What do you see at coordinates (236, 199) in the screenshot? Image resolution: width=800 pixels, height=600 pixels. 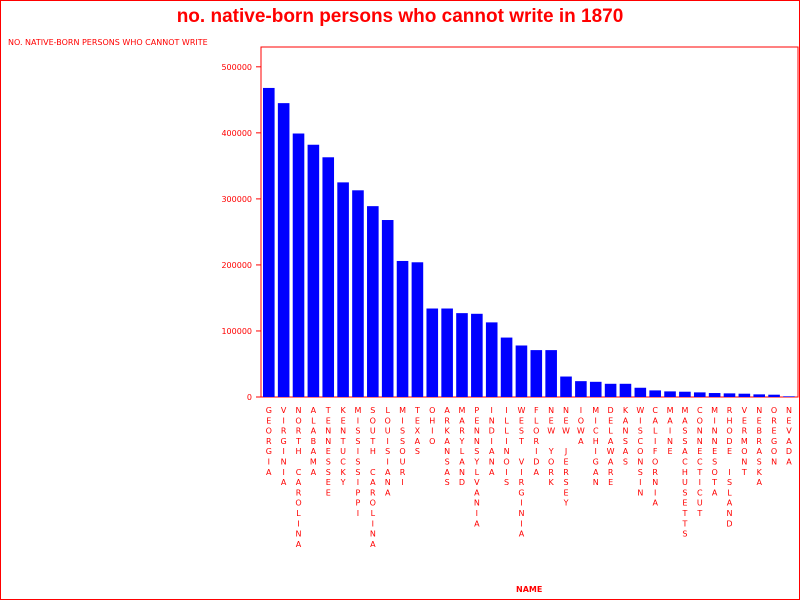 I see `y-tick-label: 300000` at bounding box center [236, 199].